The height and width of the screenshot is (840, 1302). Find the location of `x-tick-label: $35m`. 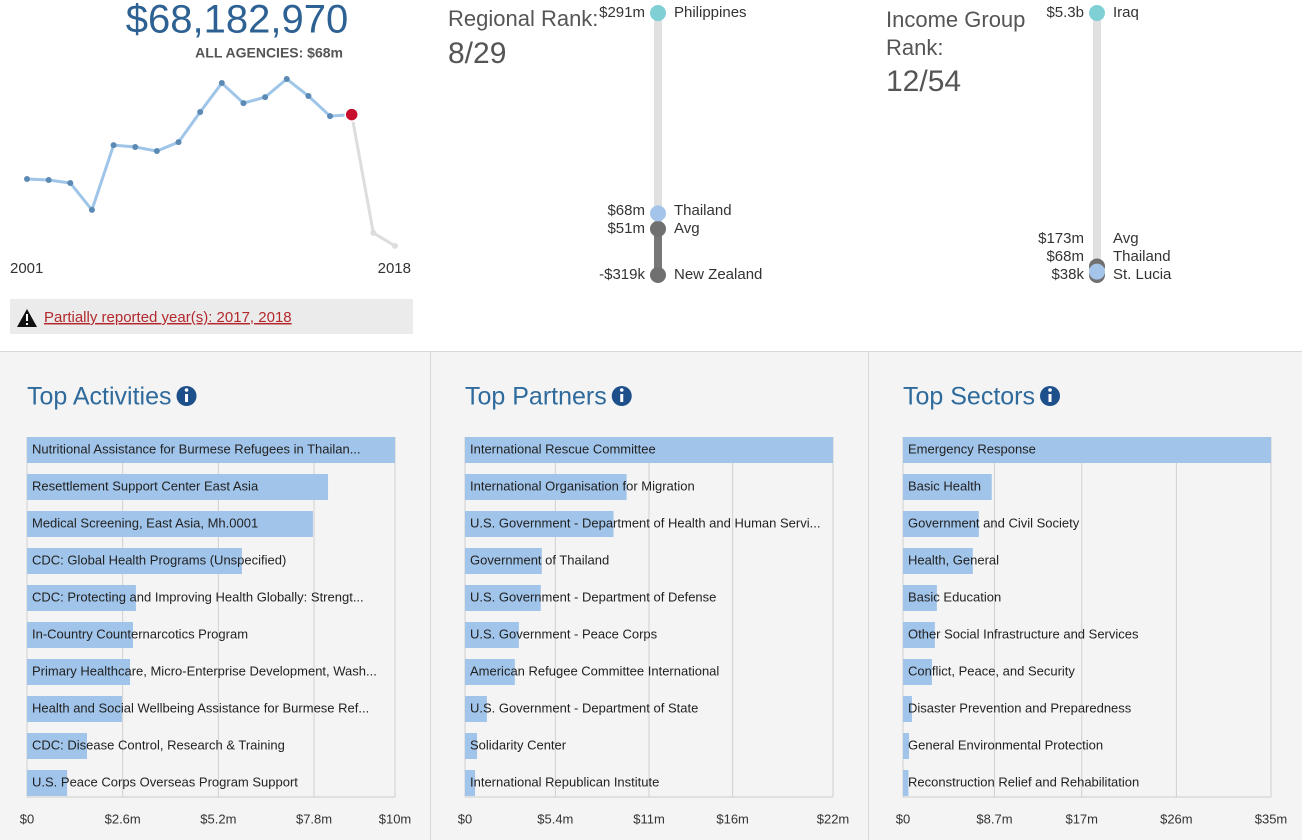

x-tick-label: $35m is located at coordinates (1271, 818).